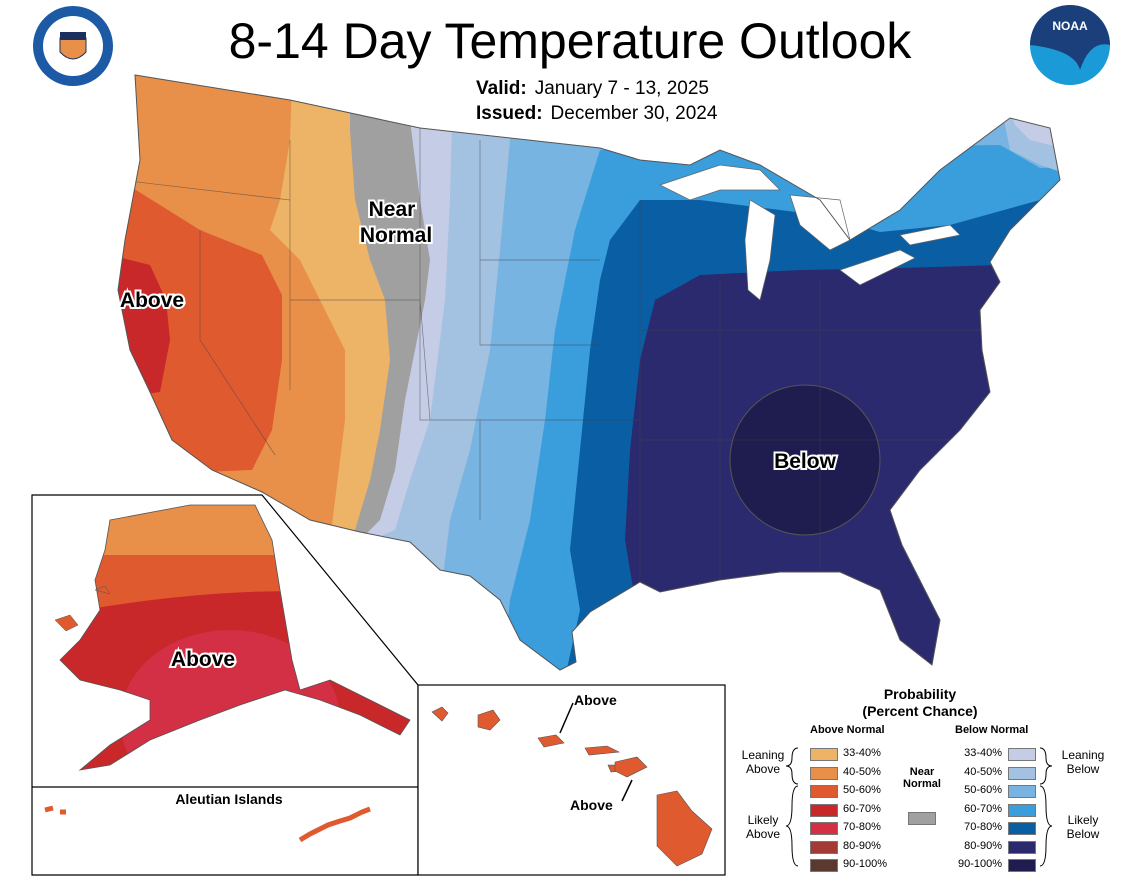 The width and height of the screenshot is (1140, 880). Describe the element at coordinates (501, 88) in the screenshot. I see `valid-label: Valid:` at that location.